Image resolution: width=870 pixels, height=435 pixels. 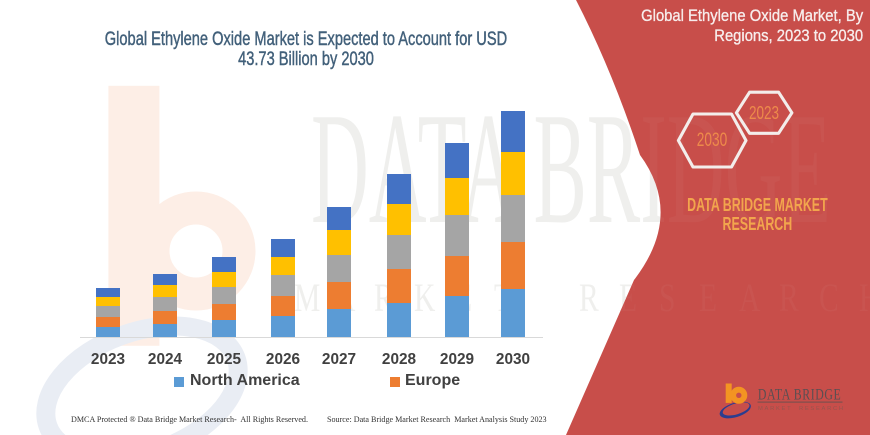 What do you see at coordinates (712, 140) in the screenshot?
I see `svg-text: 2030` at bounding box center [712, 140].